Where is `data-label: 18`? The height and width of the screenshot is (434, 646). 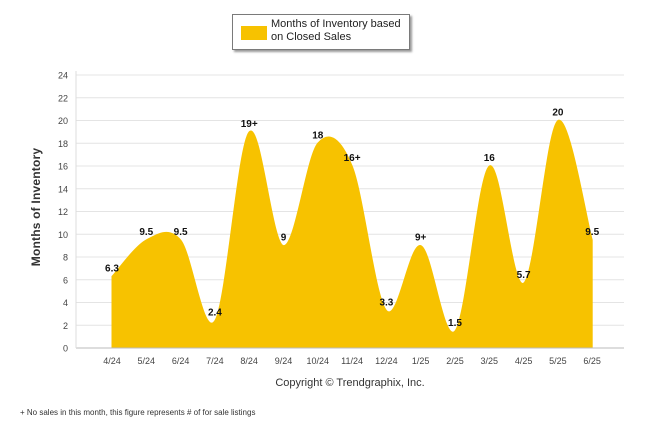
data-label: 18 is located at coordinates (318, 135).